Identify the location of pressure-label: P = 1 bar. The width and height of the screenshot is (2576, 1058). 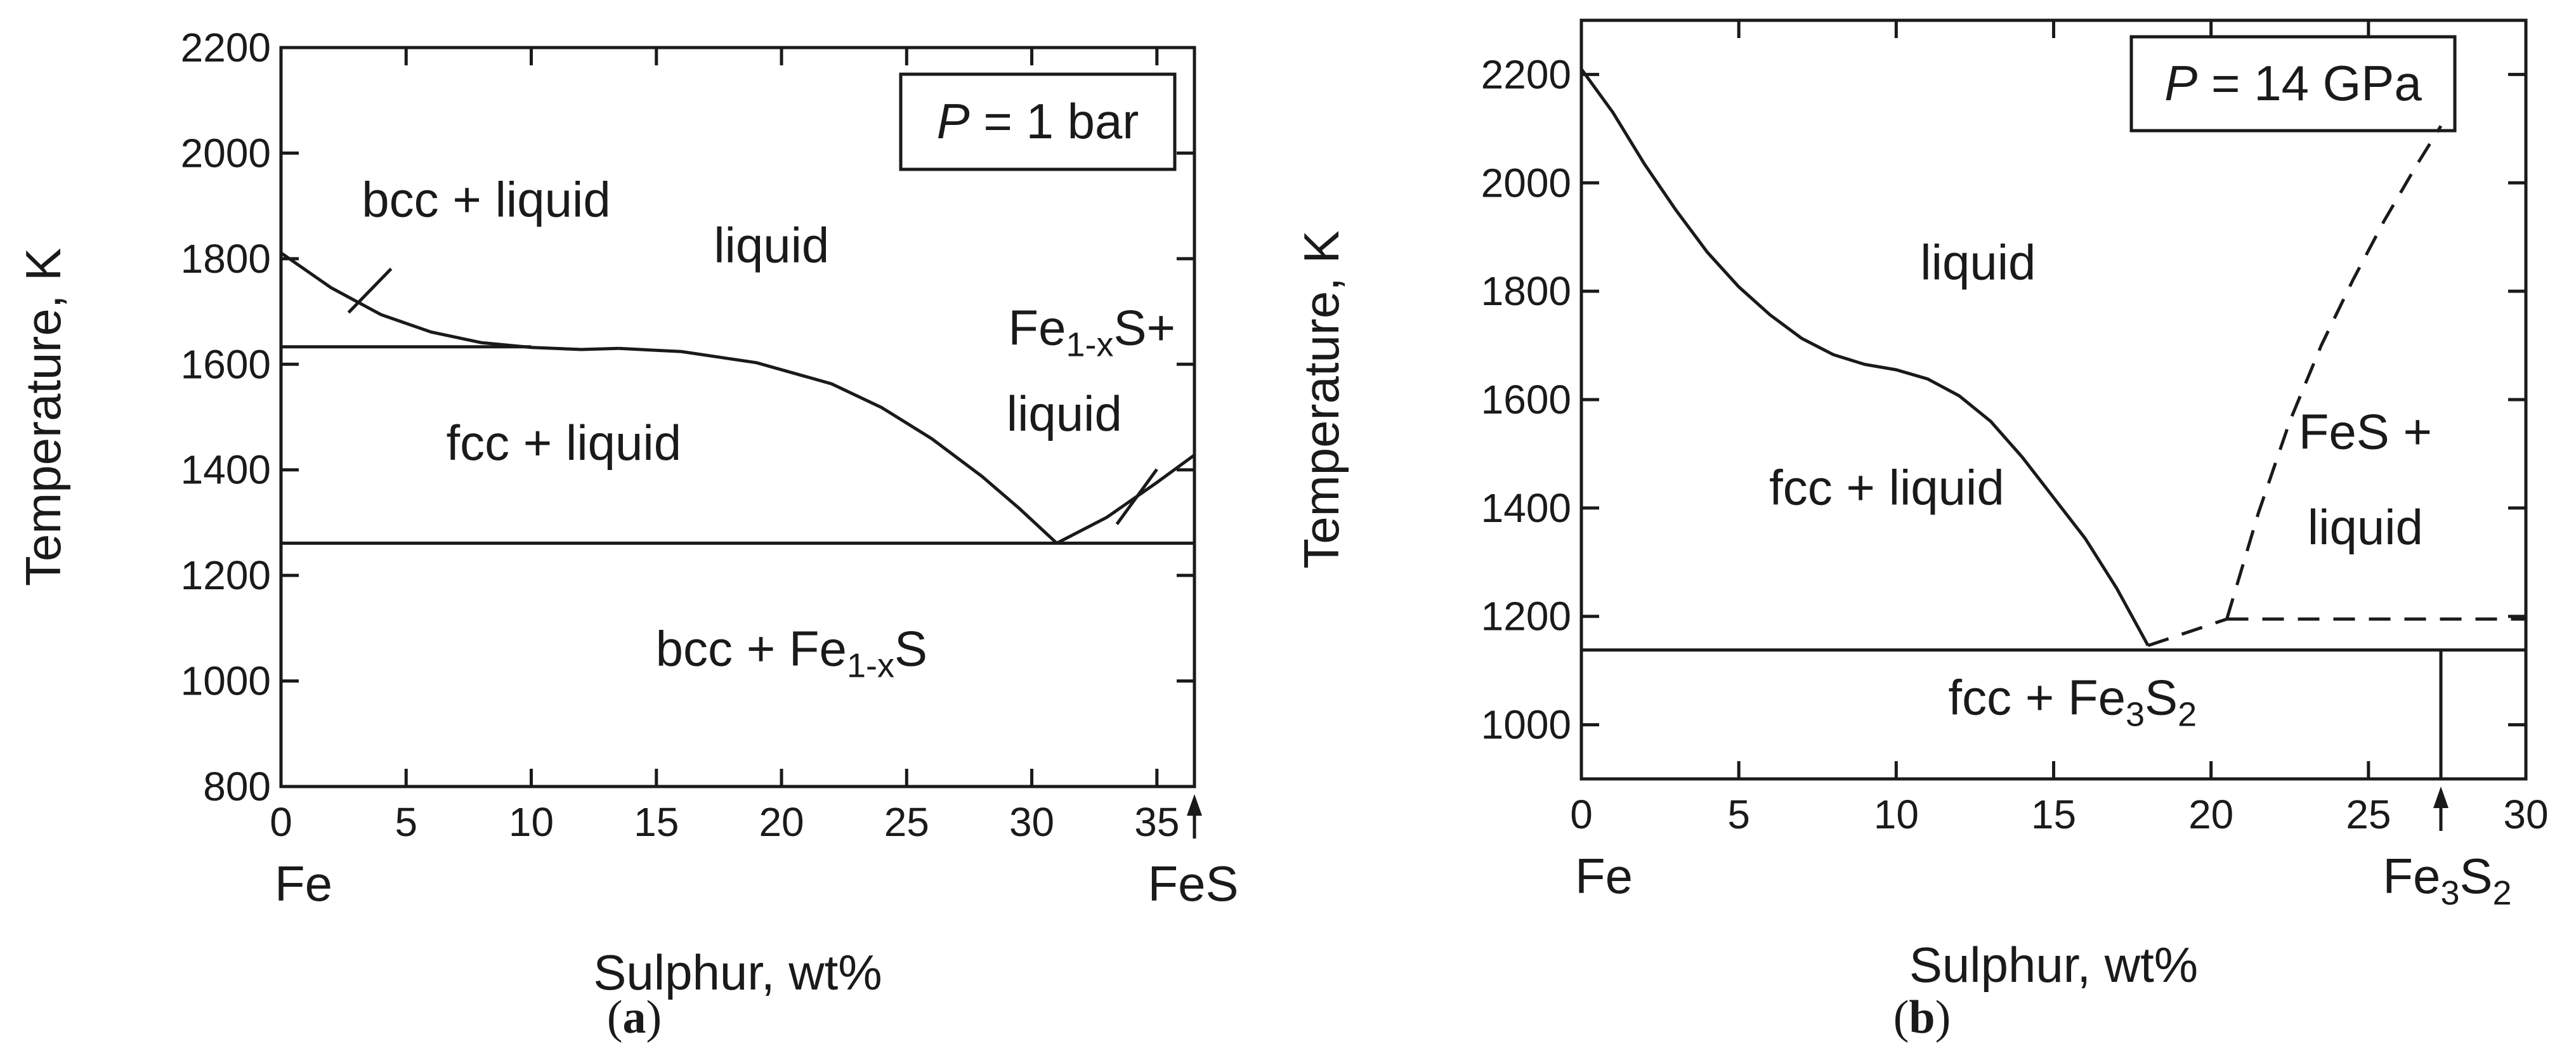
(1038, 121).